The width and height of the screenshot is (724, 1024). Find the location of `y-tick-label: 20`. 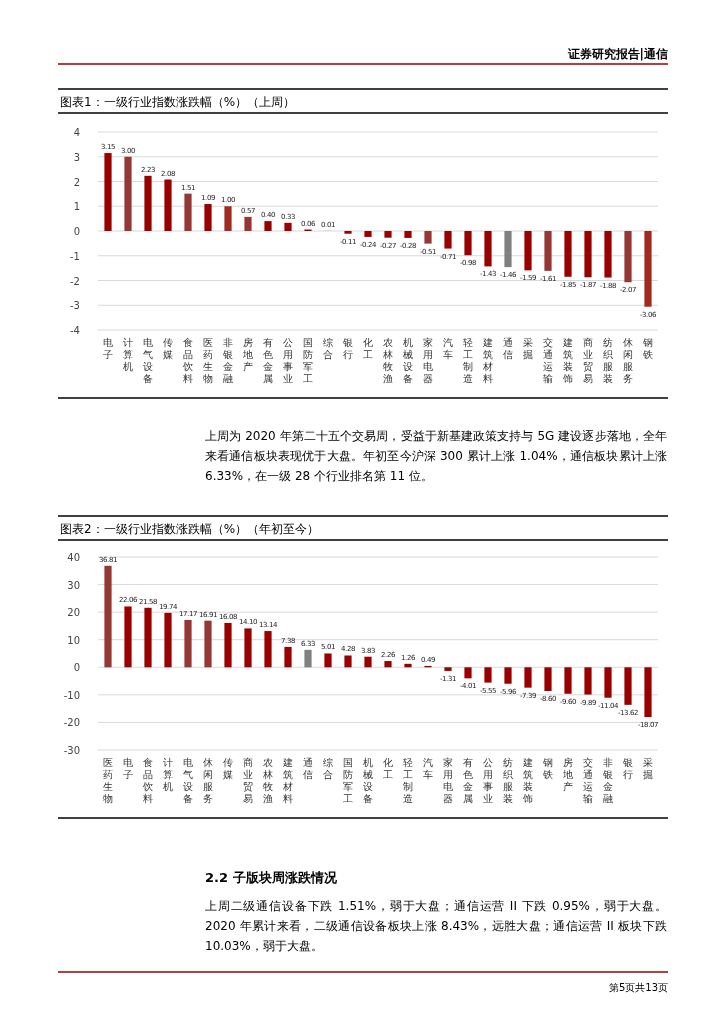

y-tick-label: 20 is located at coordinates (73, 613).